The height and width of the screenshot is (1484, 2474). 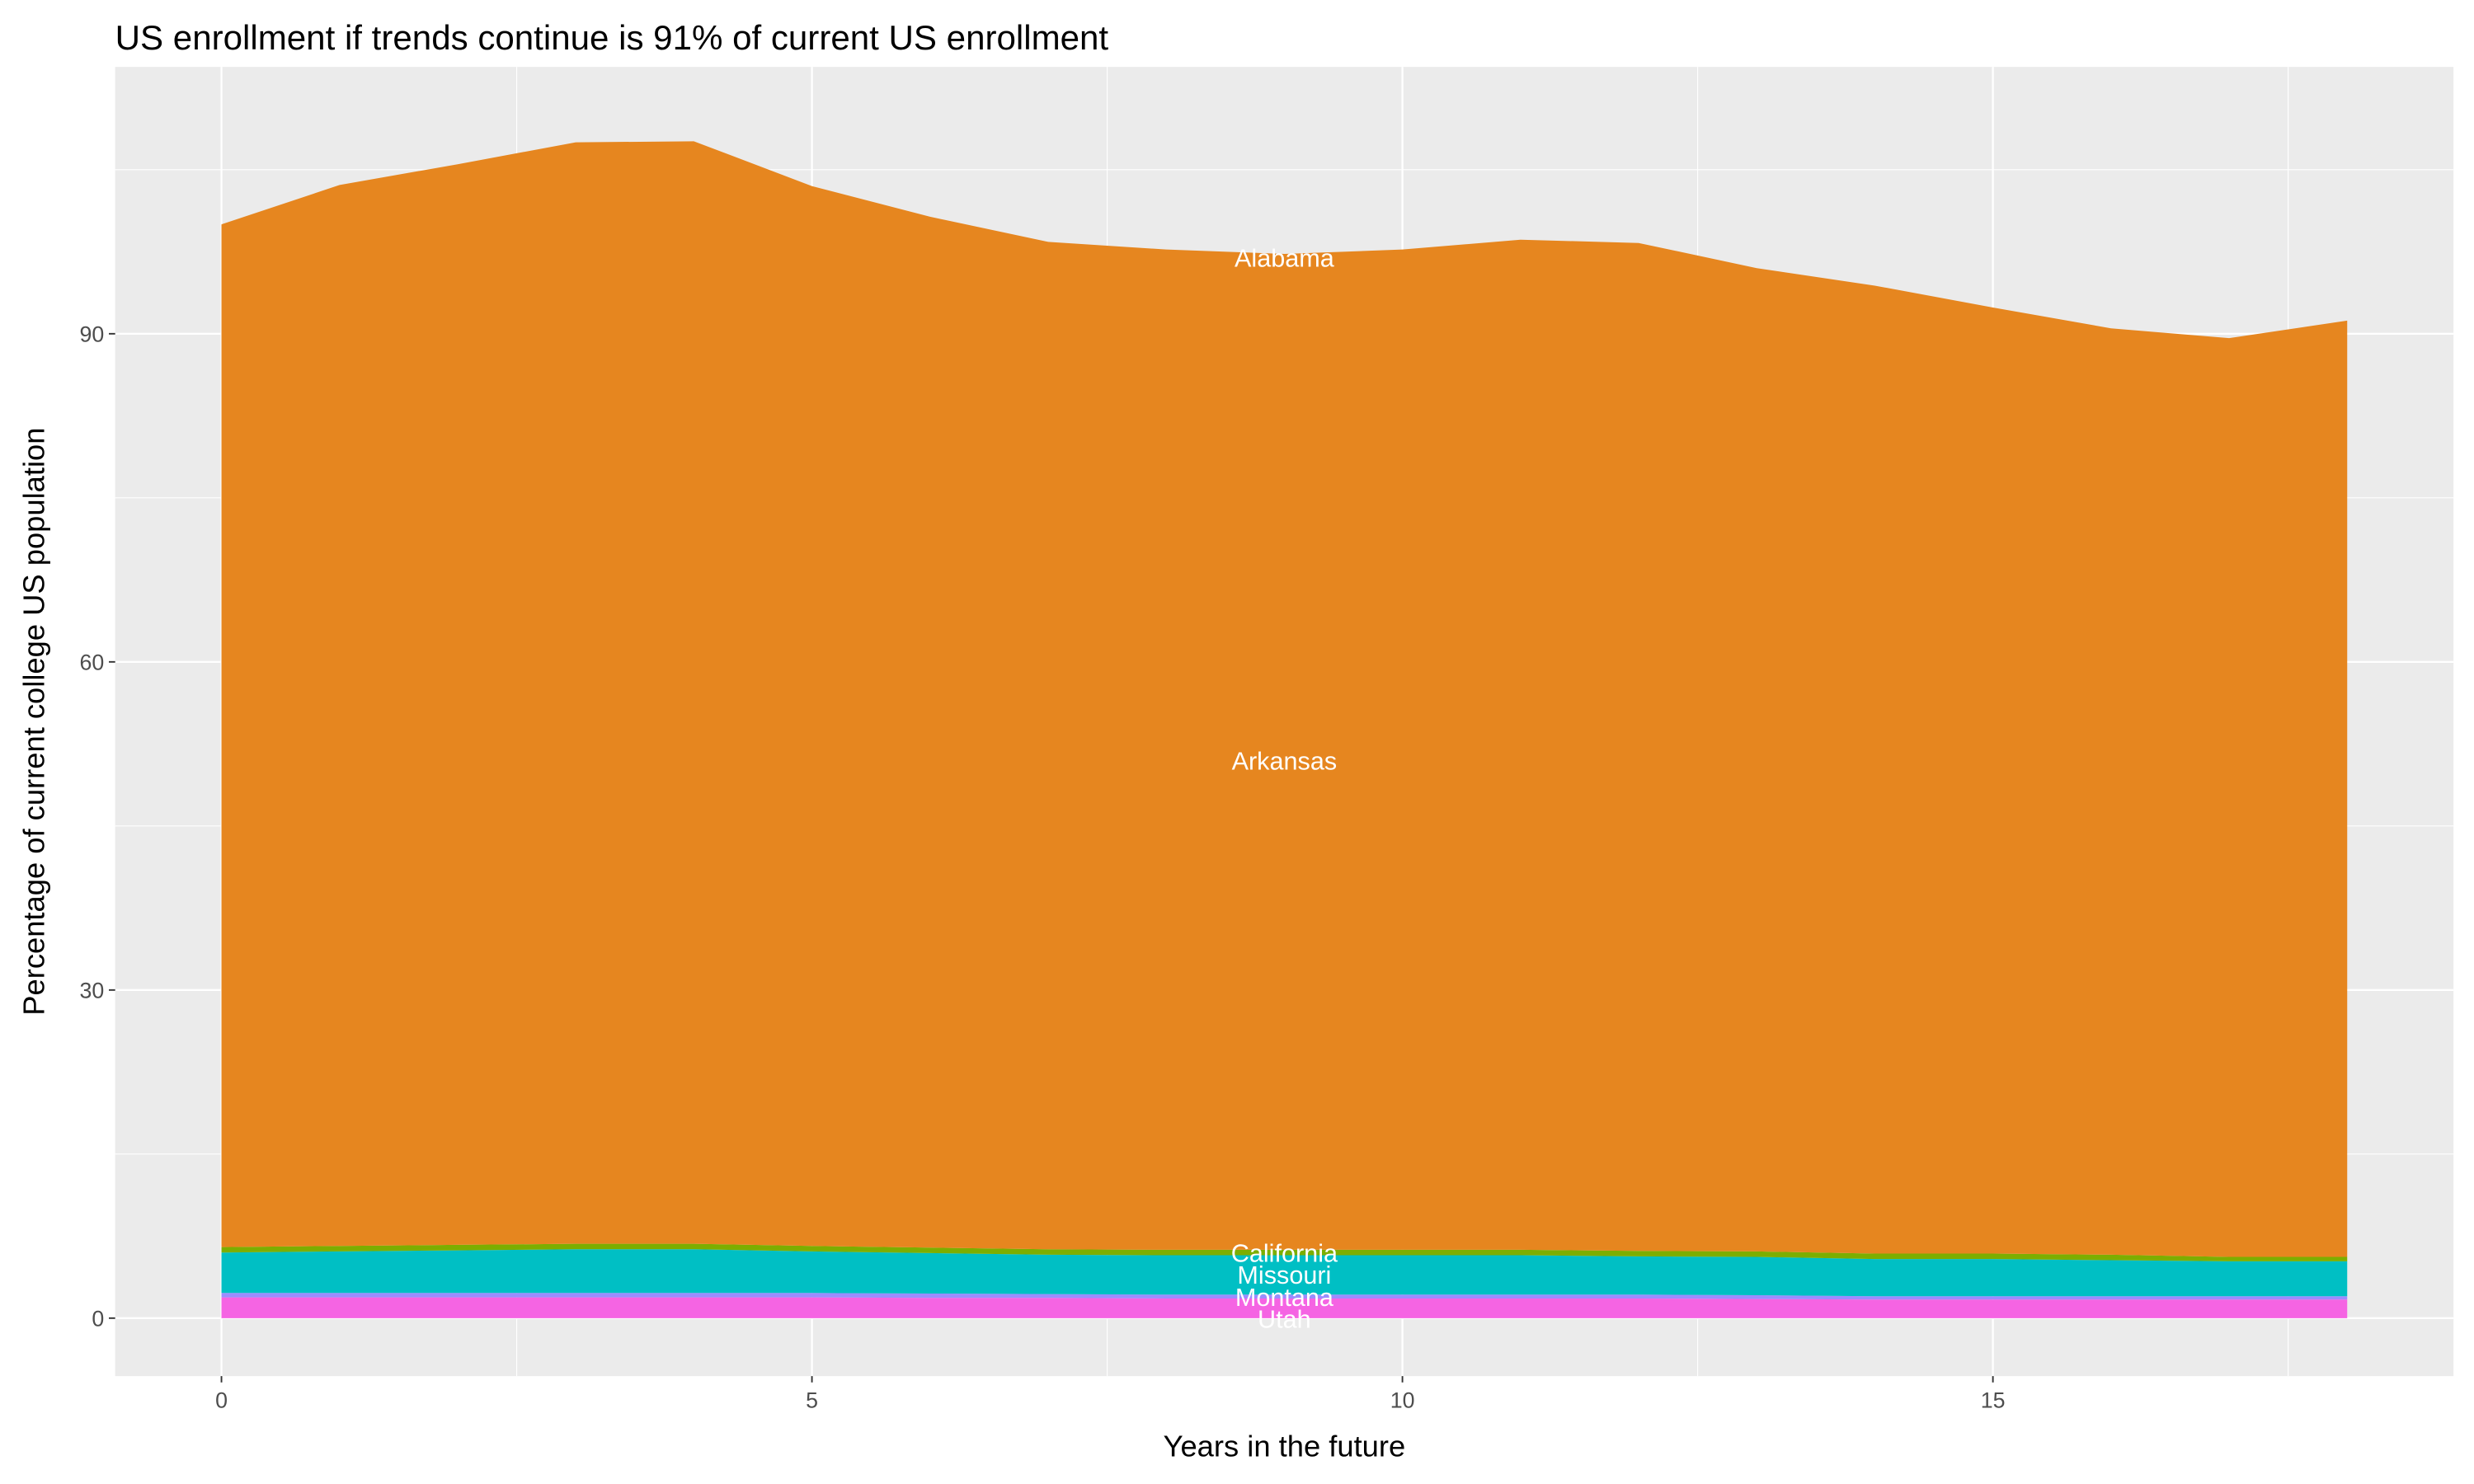 I want to click on series-label-alabama: Alabama, so click(x=1285, y=258).